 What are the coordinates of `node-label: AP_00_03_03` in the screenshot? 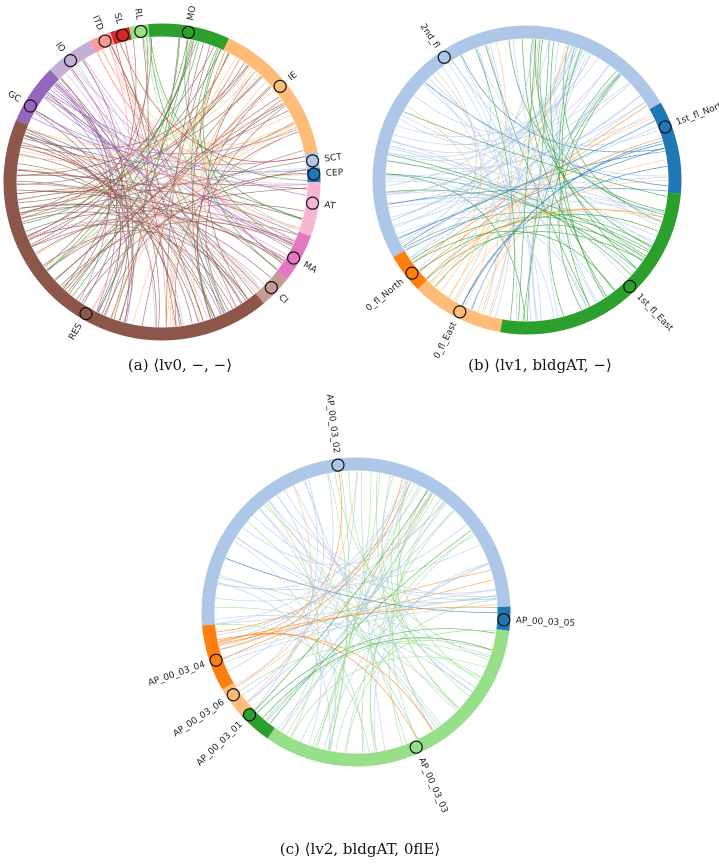 It's located at (432, 785).